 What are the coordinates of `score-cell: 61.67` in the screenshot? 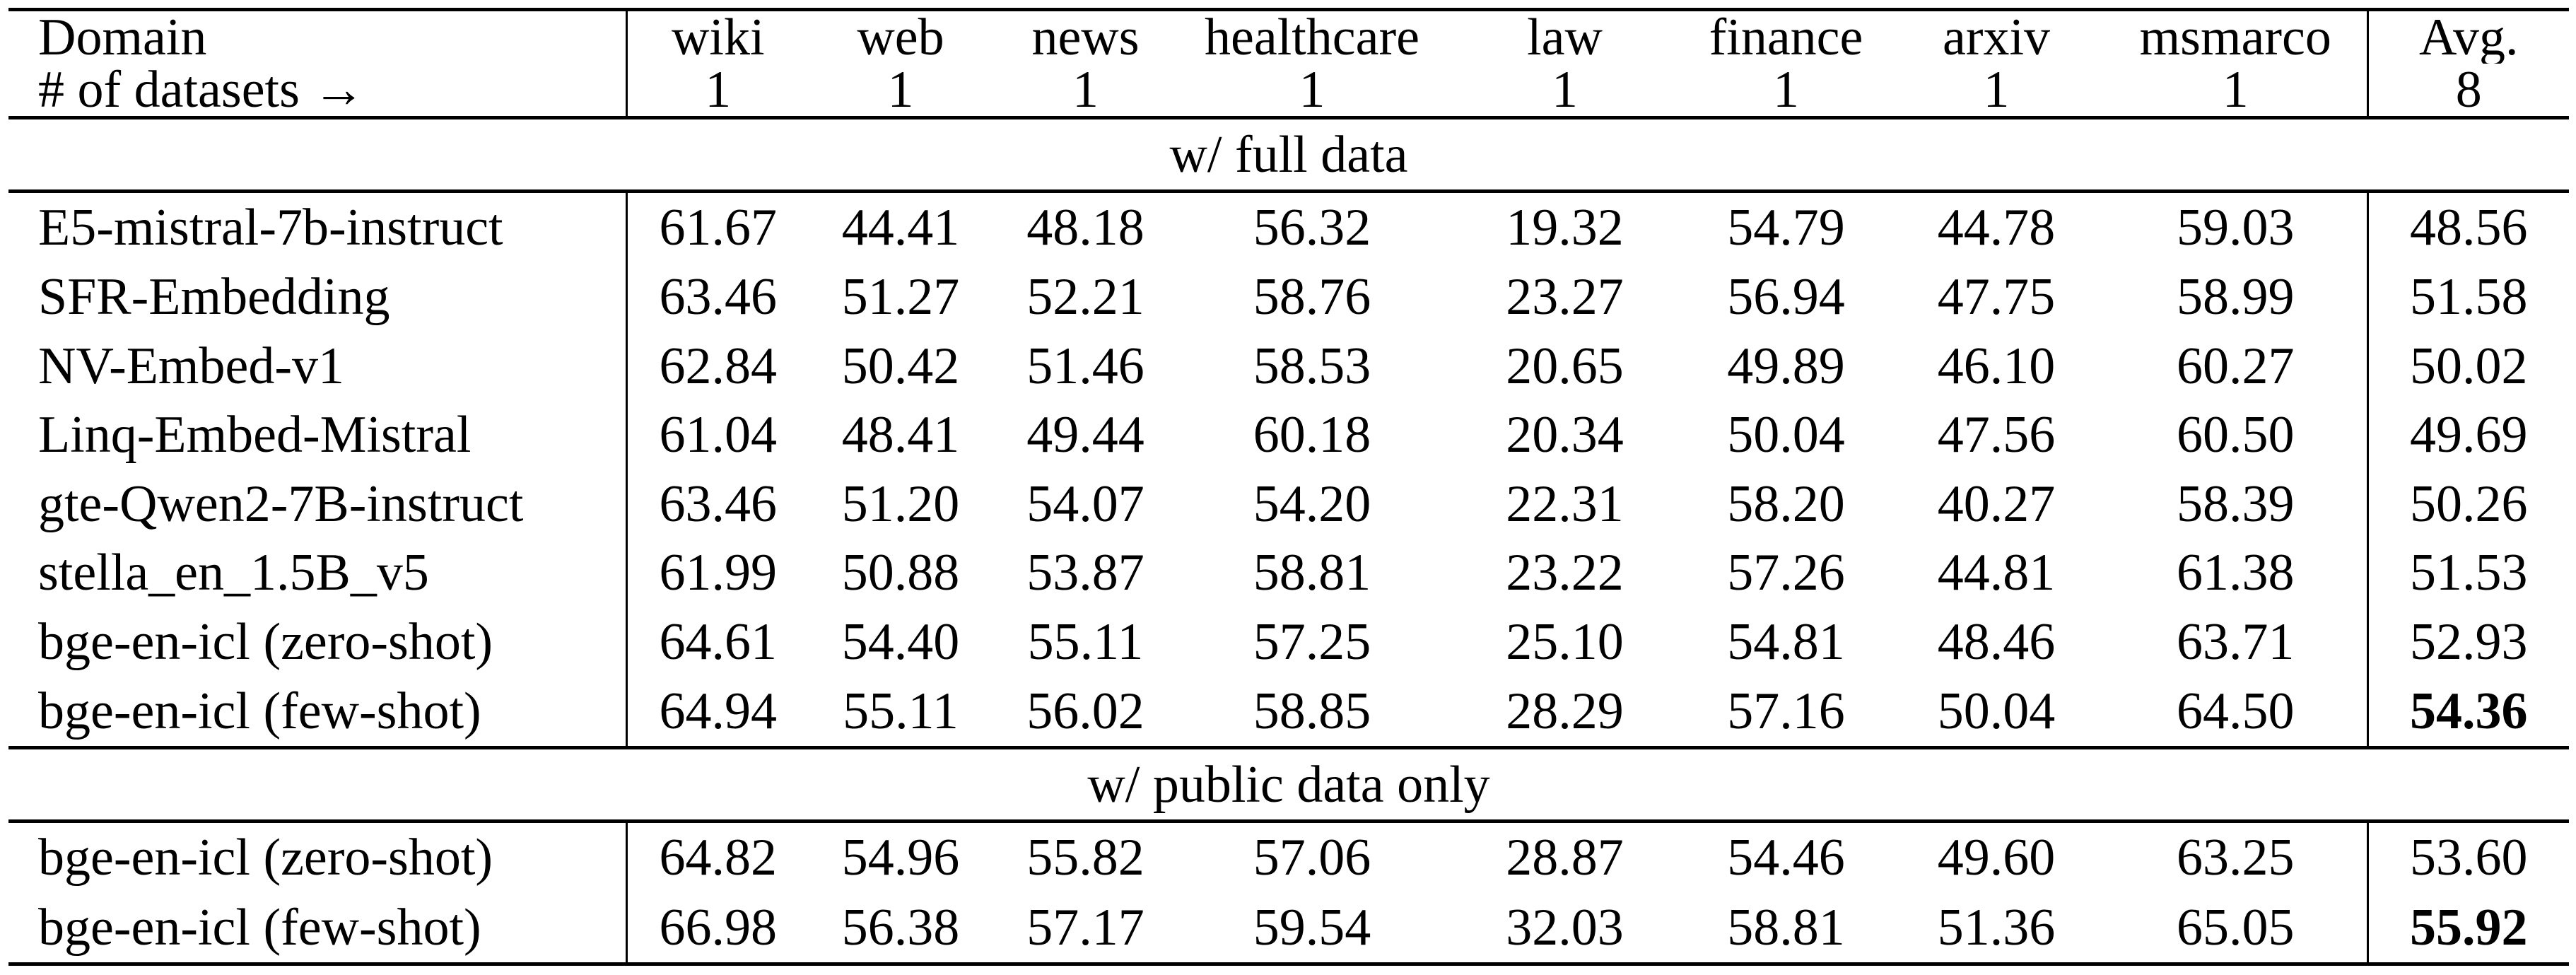 It's located at (719, 228).